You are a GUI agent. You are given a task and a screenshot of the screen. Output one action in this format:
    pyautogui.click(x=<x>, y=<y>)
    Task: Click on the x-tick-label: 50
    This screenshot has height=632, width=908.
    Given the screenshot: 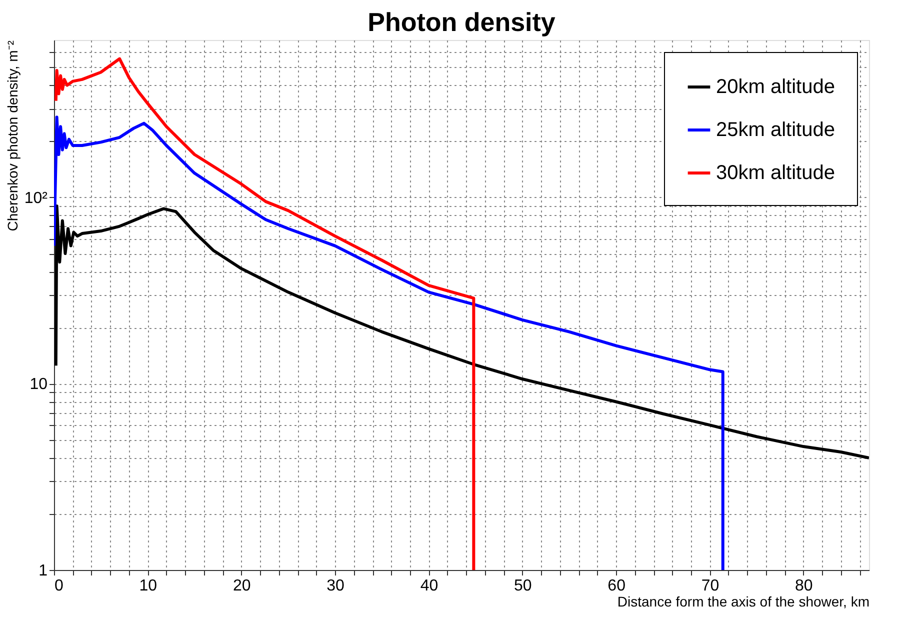 What is the action you would take?
    pyautogui.click(x=523, y=586)
    